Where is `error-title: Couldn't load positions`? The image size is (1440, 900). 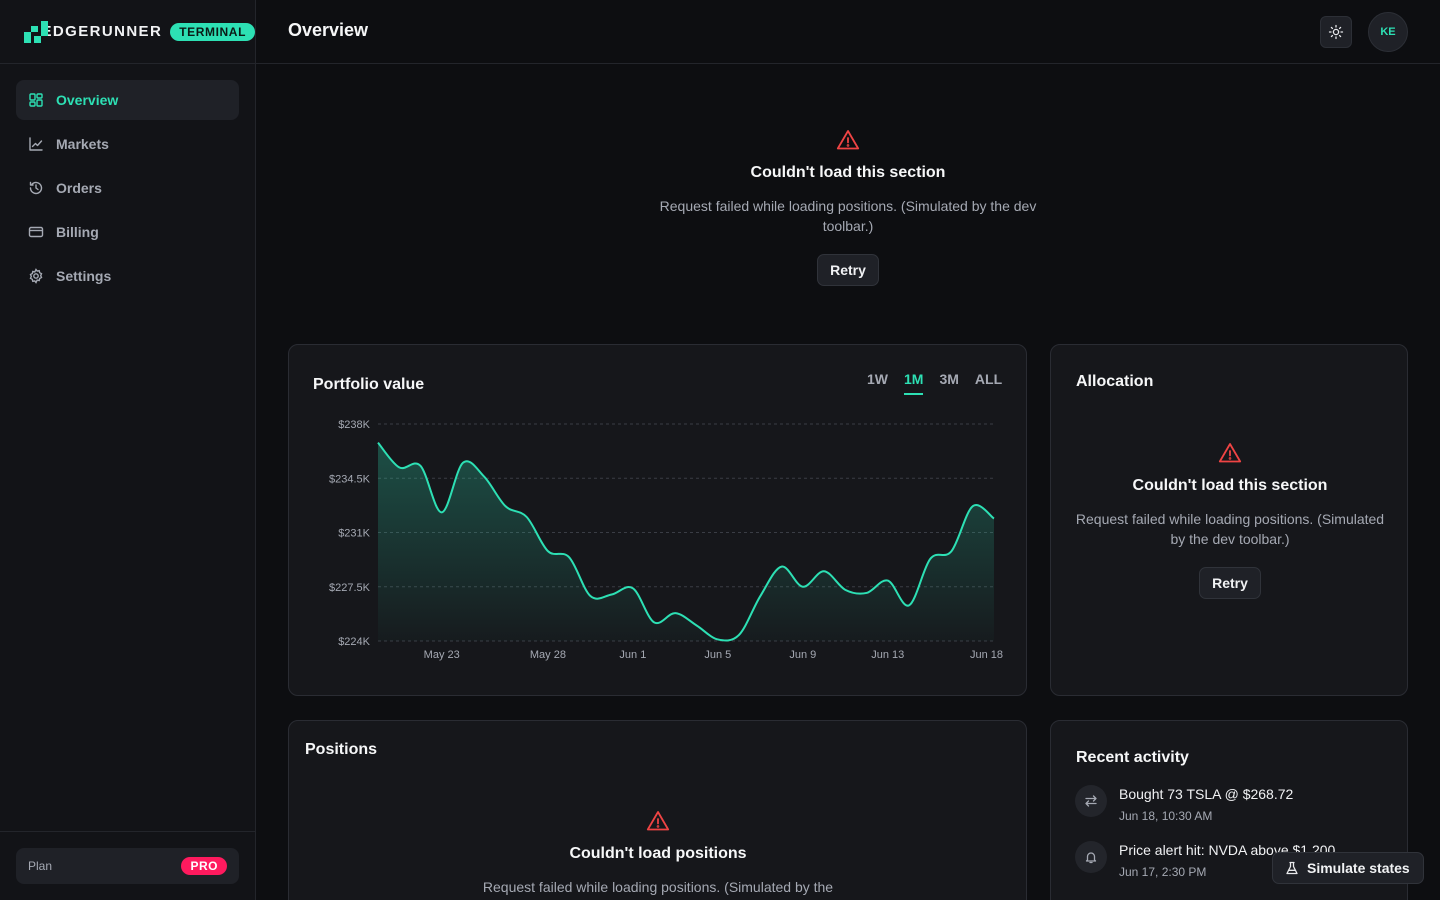
error-title: Couldn't load positions is located at coordinates (658, 853).